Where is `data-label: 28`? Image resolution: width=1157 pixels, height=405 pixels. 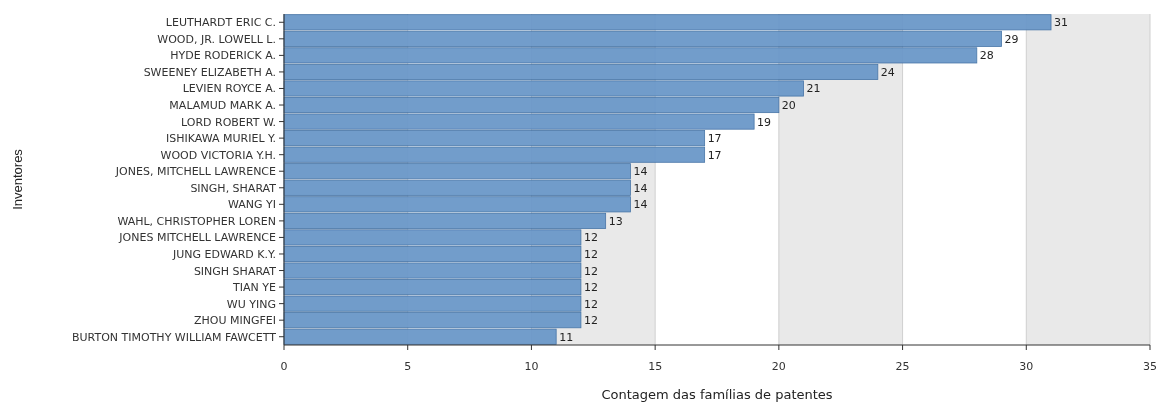 data-label: 28 is located at coordinates (986, 56).